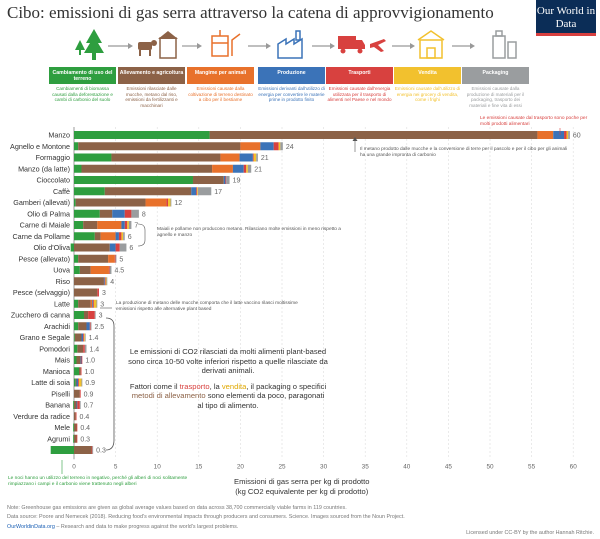 The width and height of the screenshot is (600, 539). I want to click on row-label: Grano e Segale, so click(45, 337).